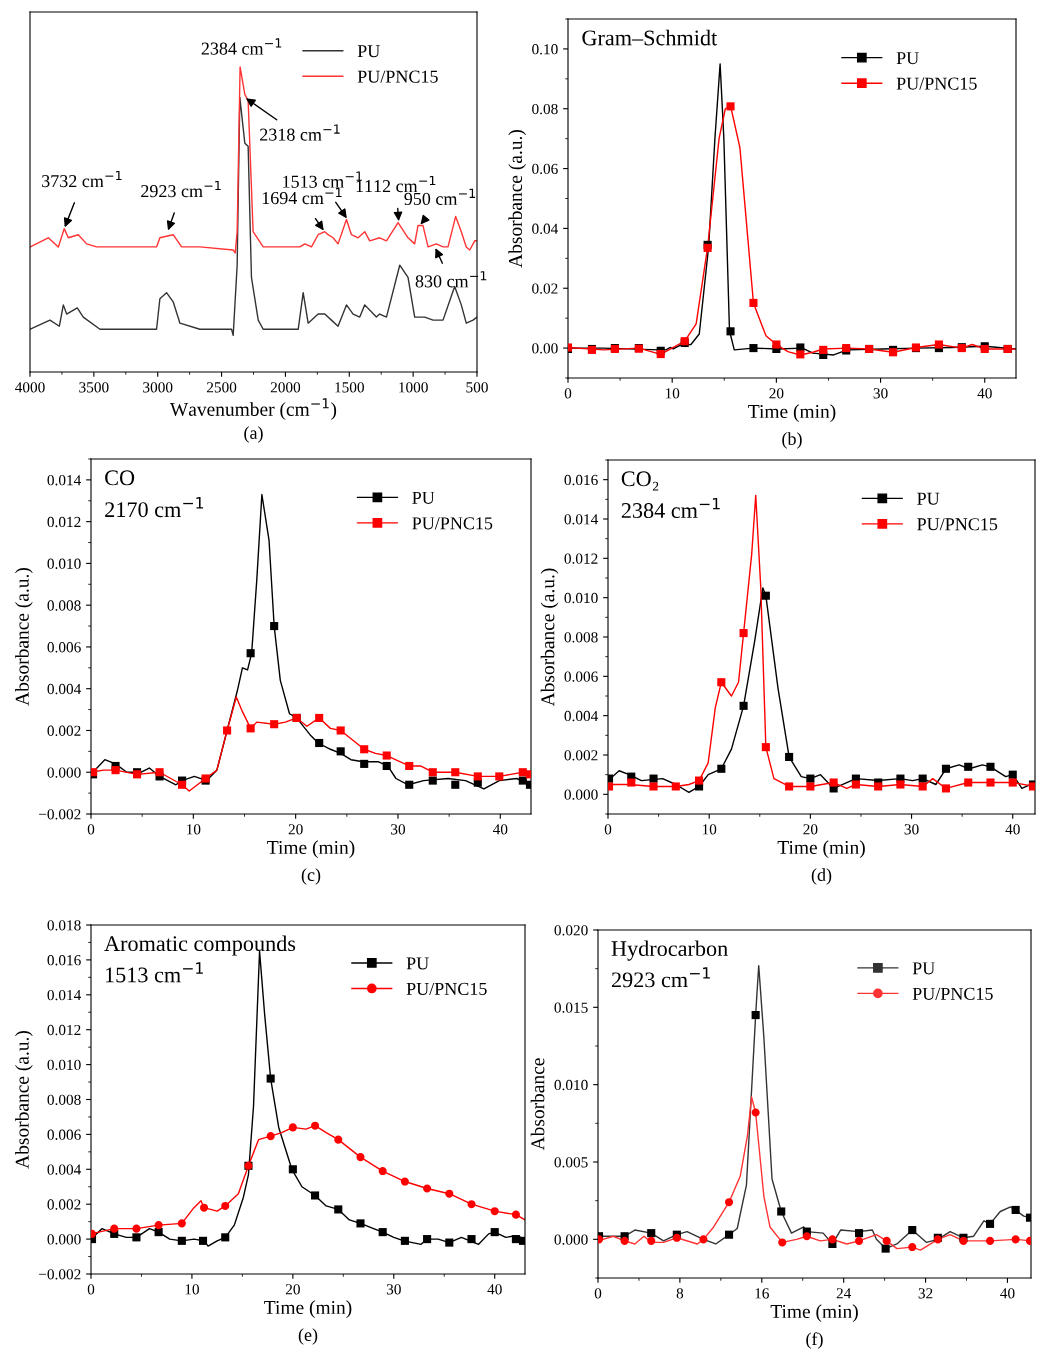  I want to click on y-tick-label: 0.016, so click(581, 480).